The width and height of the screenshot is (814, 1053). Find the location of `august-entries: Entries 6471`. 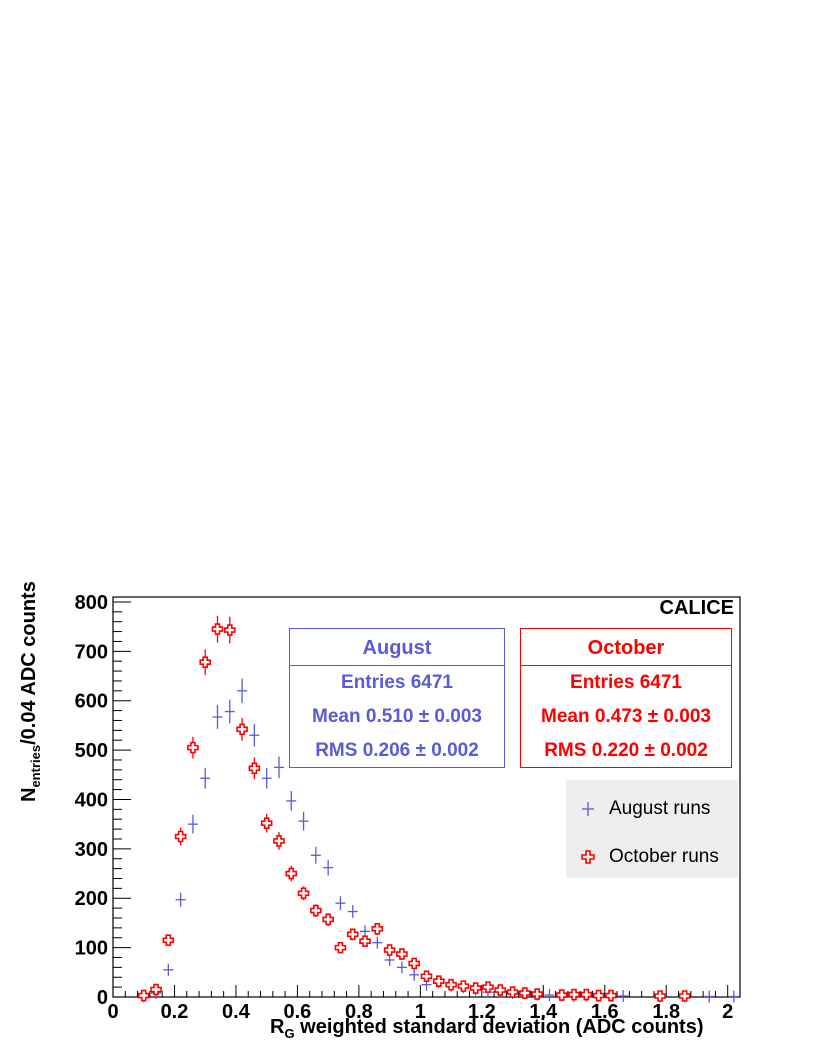

august-entries: Entries 6471 is located at coordinates (397, 682).